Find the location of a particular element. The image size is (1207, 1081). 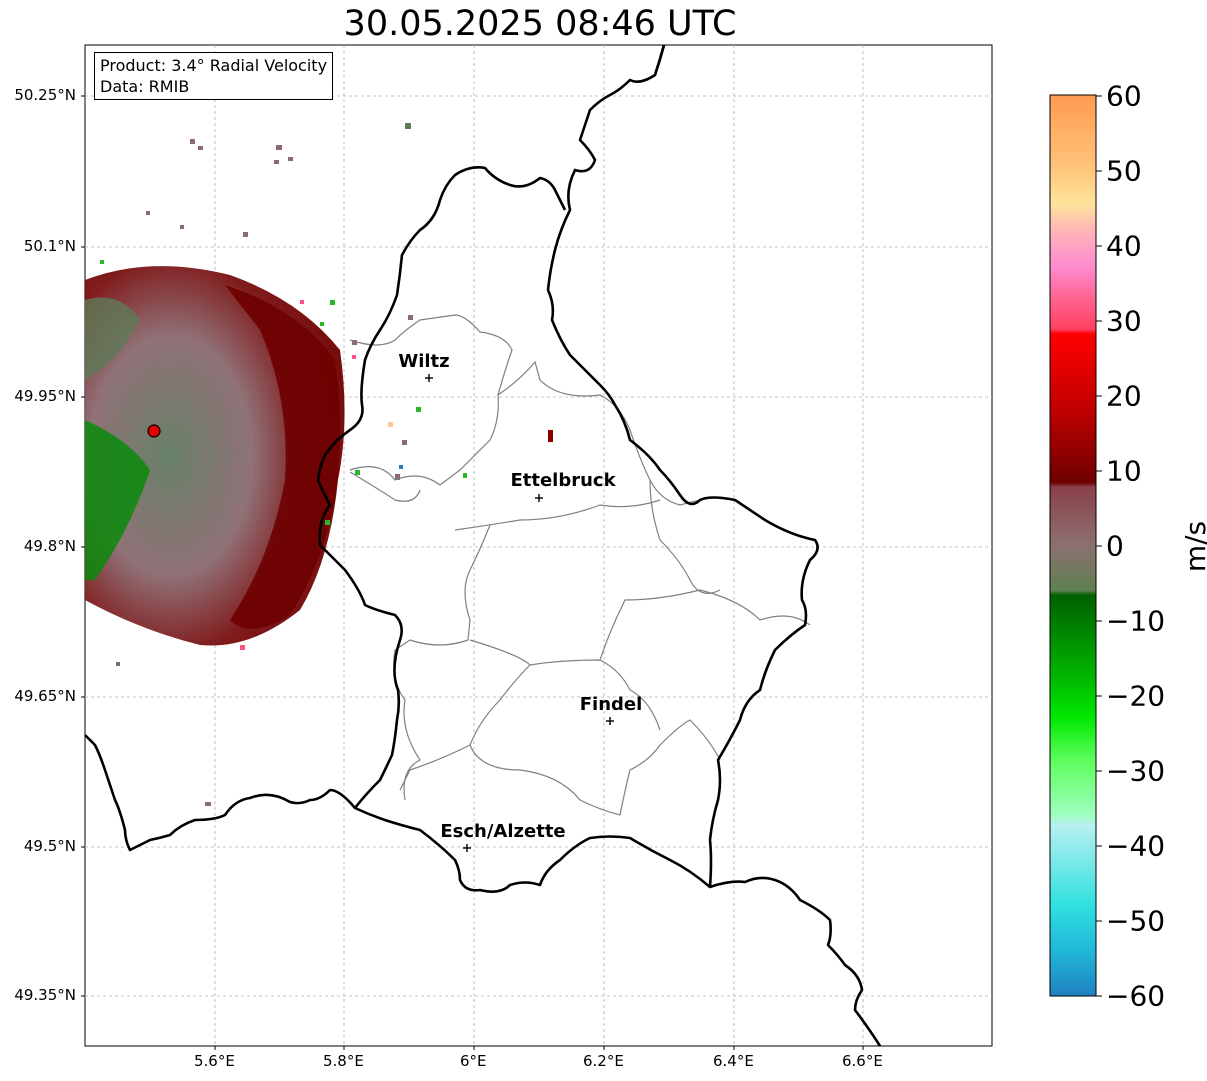

colorbar-tick-label: −30 is located at coordinates (1136, 771).